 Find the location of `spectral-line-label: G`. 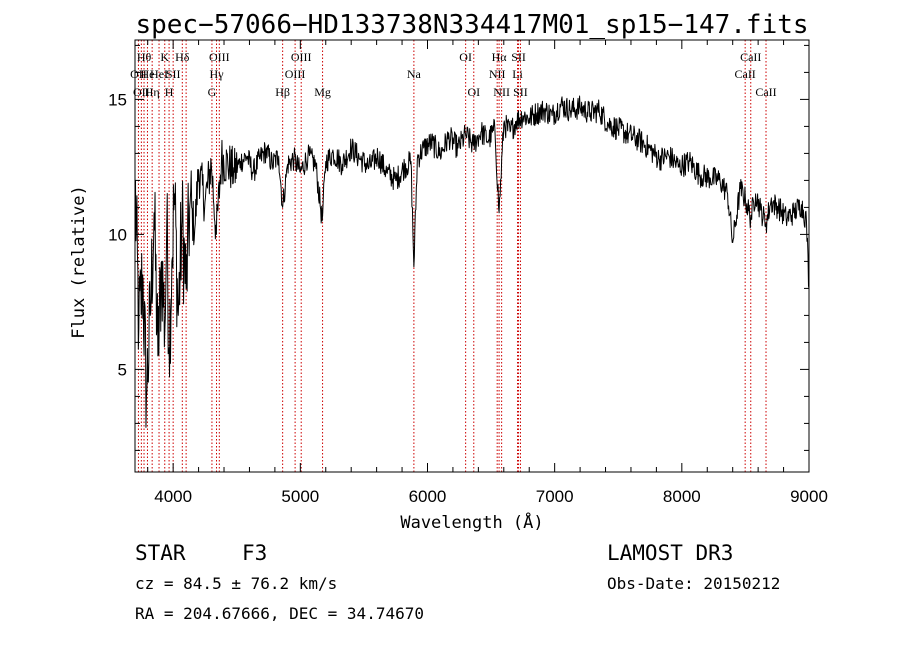

spectral-line-label: G is located at coordinates (212, 92).